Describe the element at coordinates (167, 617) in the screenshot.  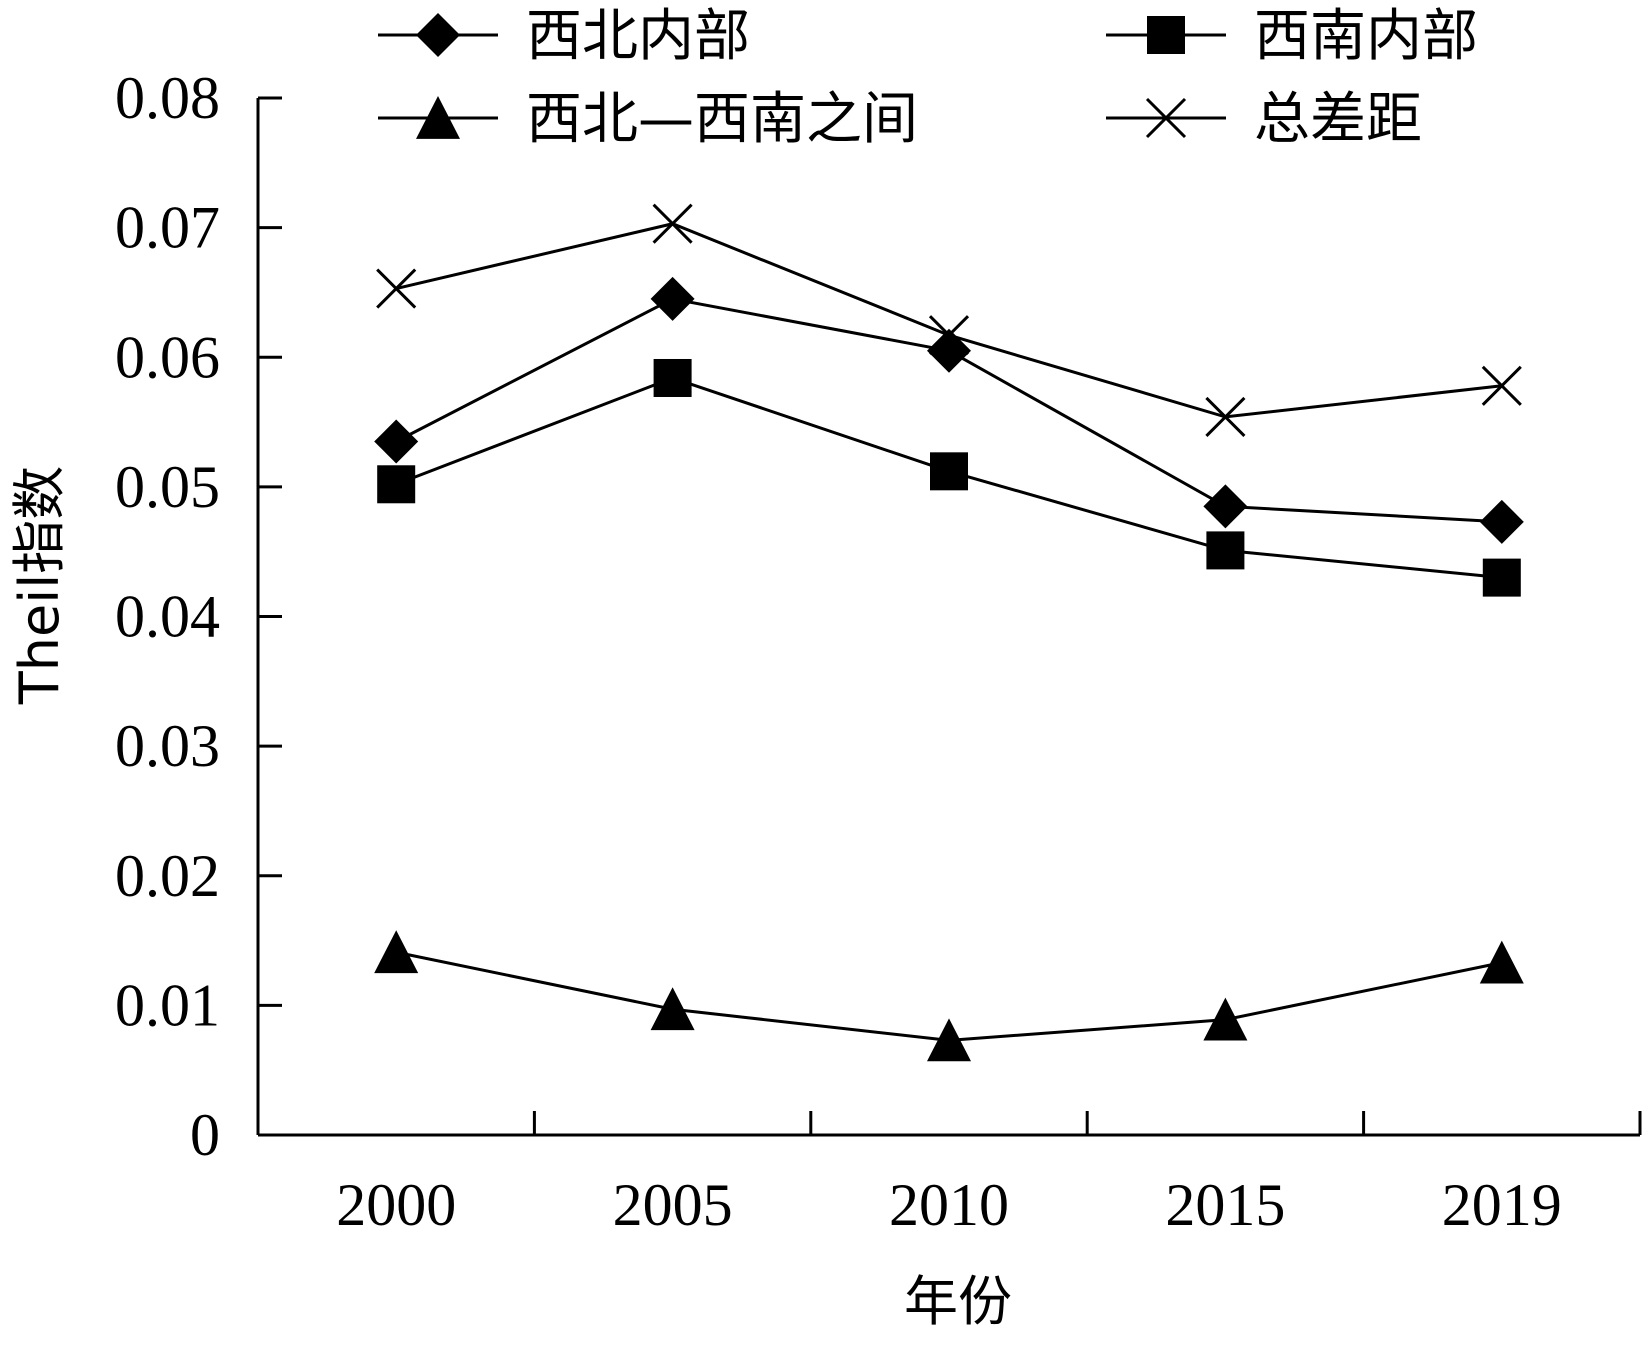
I see `y-tick-label: 0.04` at that location.